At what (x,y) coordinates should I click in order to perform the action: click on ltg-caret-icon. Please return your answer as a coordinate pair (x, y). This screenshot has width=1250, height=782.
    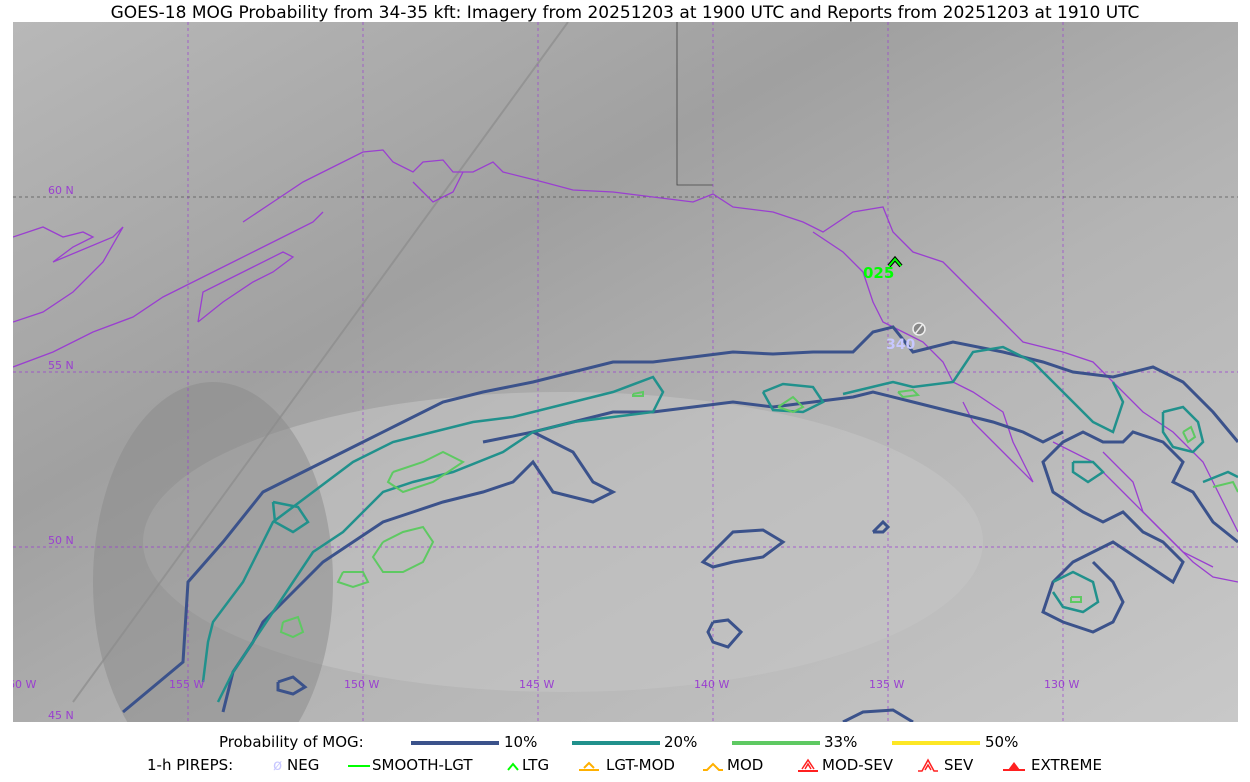
    Looking at the image, I should click on (513, 766).